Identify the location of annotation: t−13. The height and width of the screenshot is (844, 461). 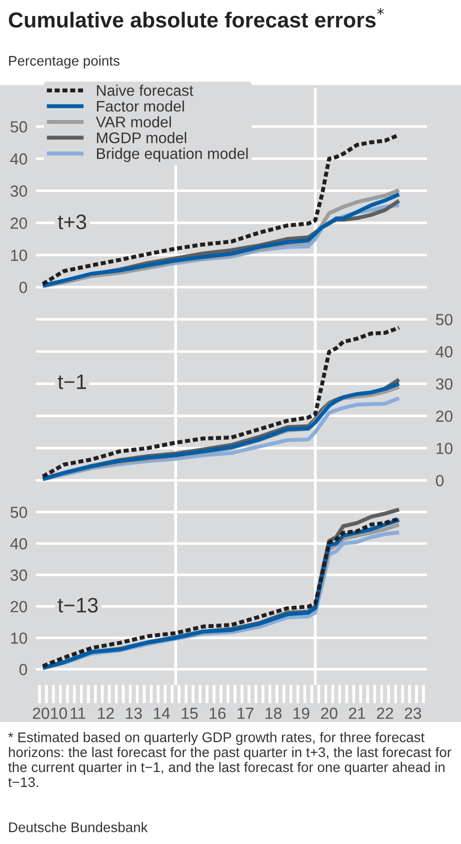
(78, 605).